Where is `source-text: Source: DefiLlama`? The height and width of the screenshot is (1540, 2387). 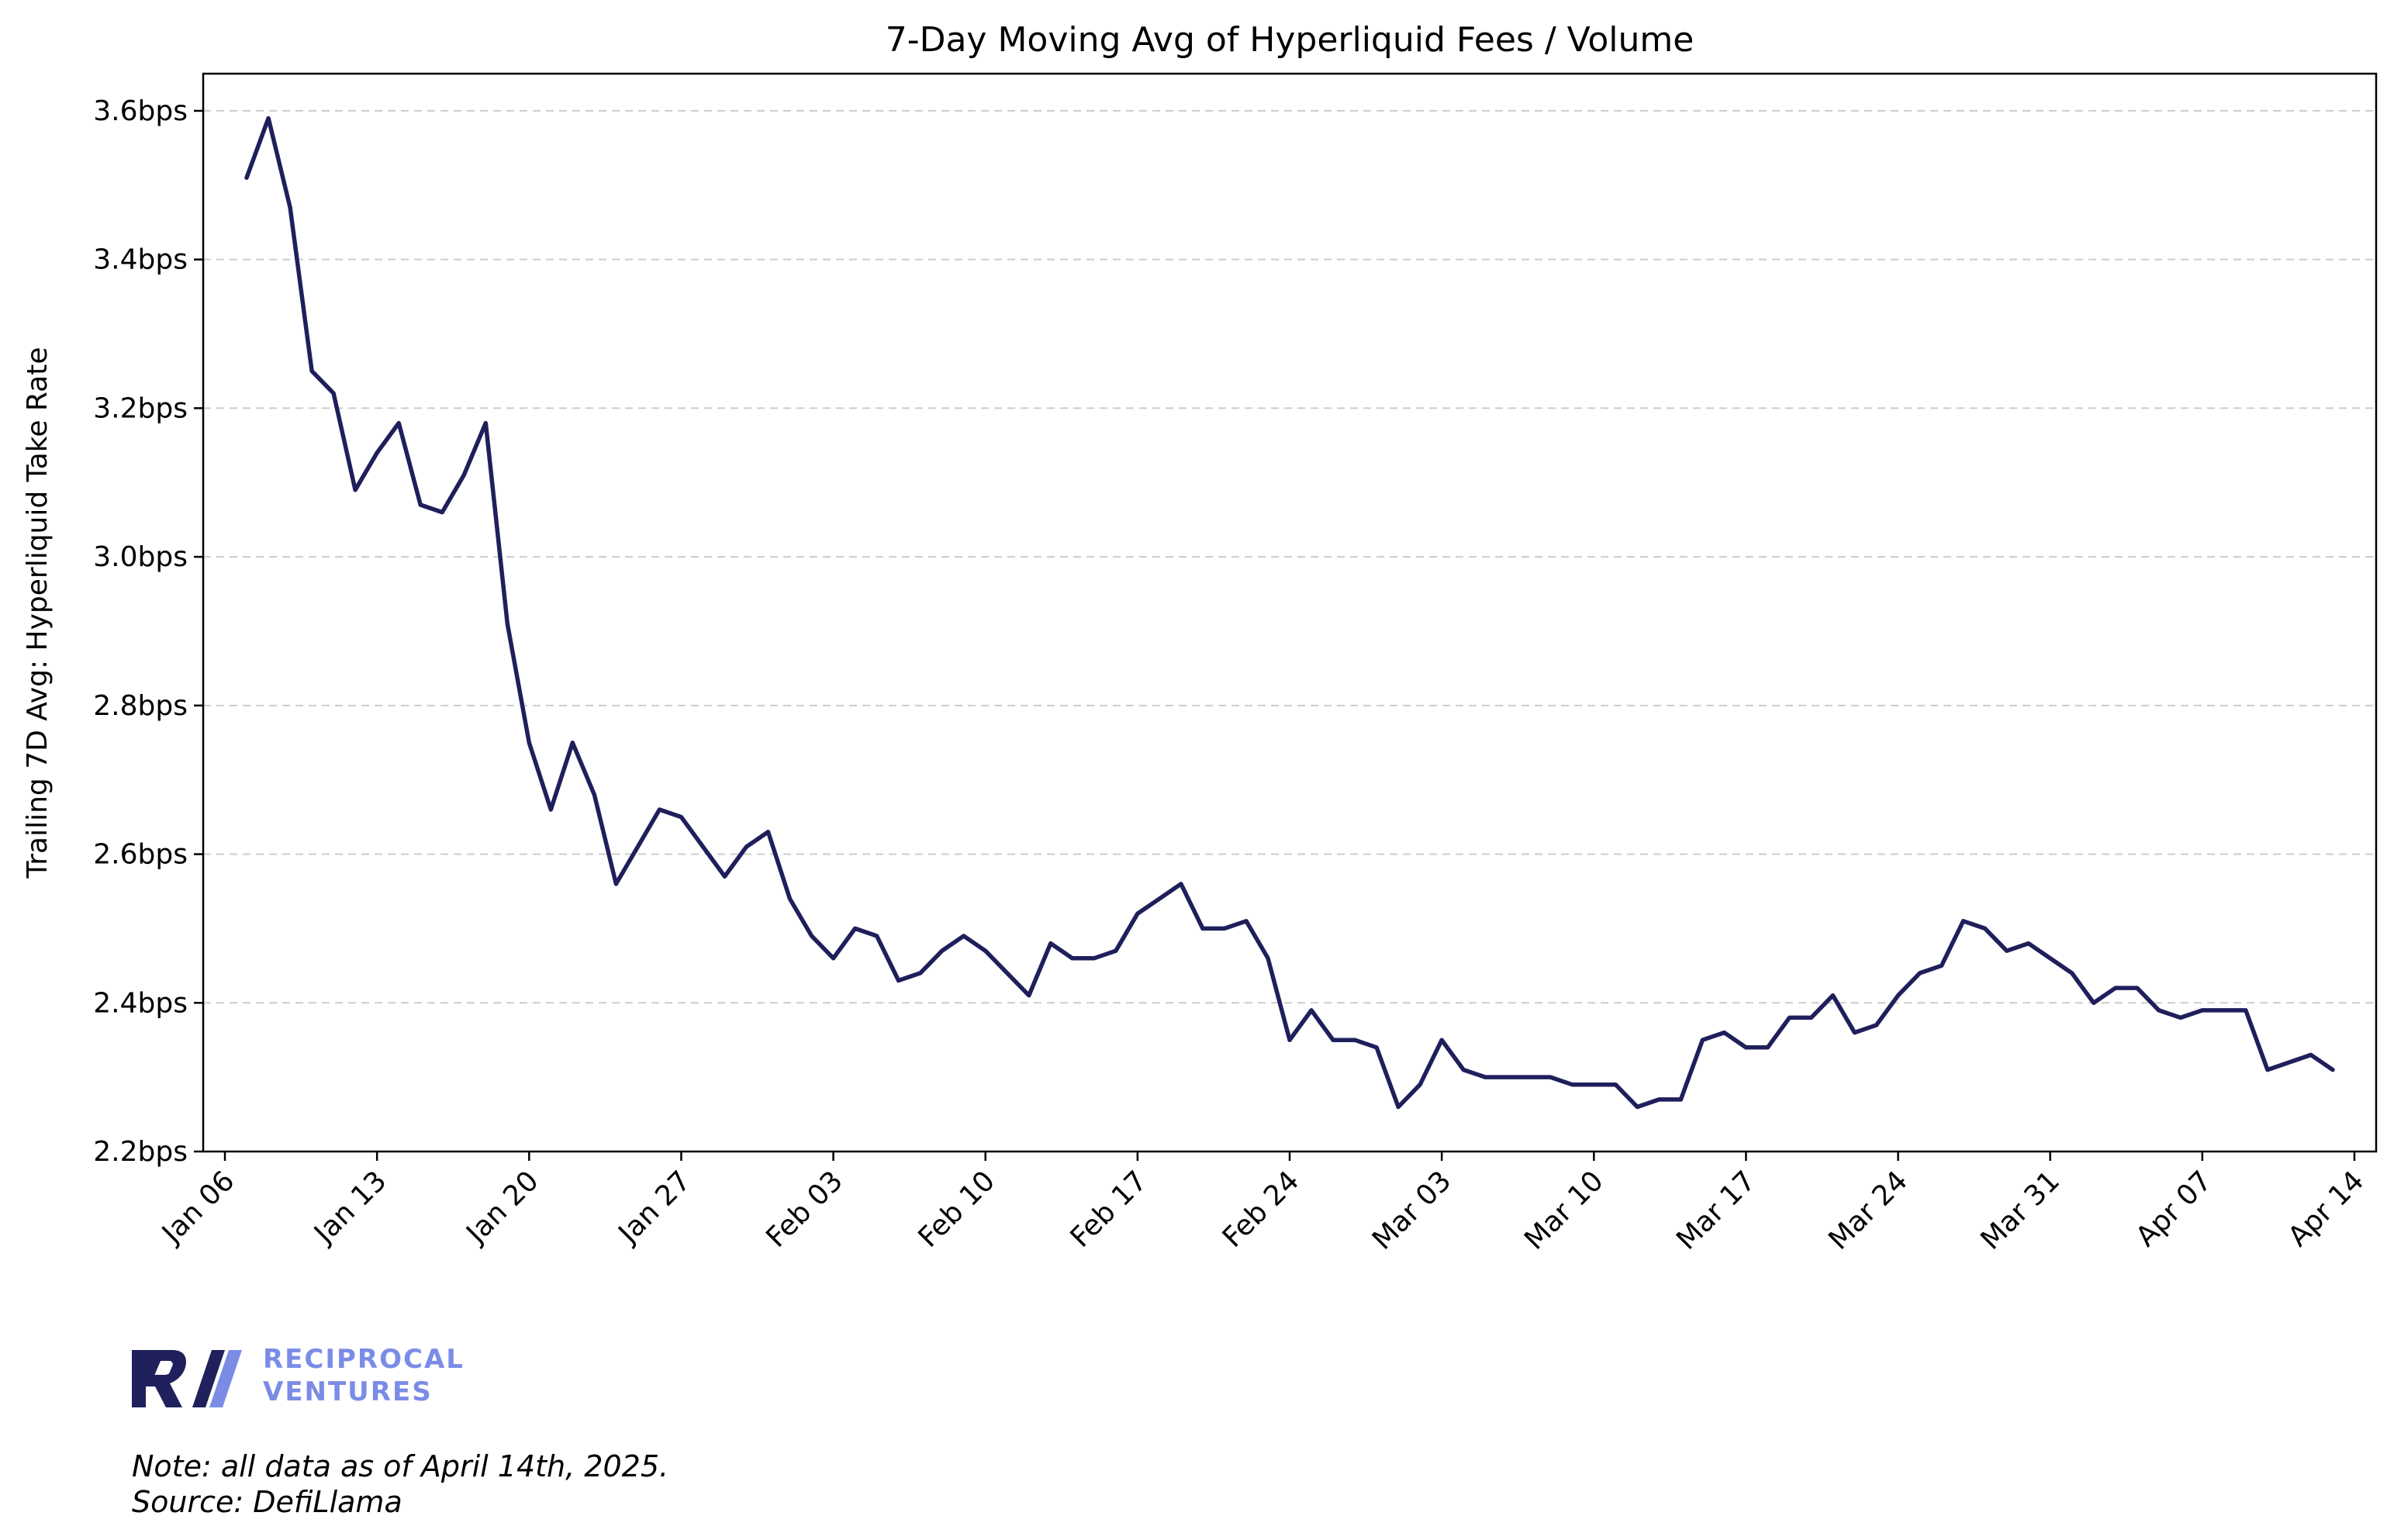 source-text: Source: DefiLlama is located at coordinates (267, 1502).